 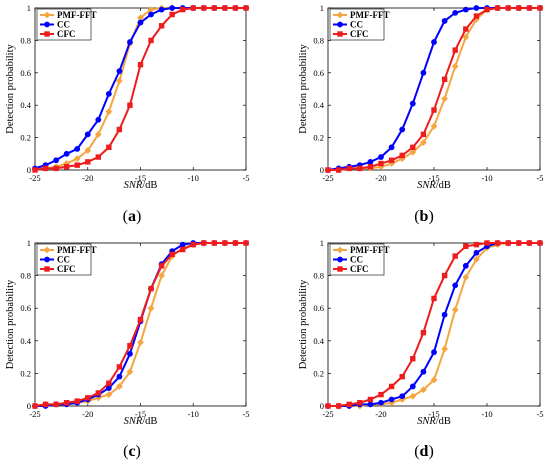 What do you see at coordinates (303, 324) in the screenshot?
I see `chart-4-y-axis-label: Detection probability` at bounding box center [303, 324].